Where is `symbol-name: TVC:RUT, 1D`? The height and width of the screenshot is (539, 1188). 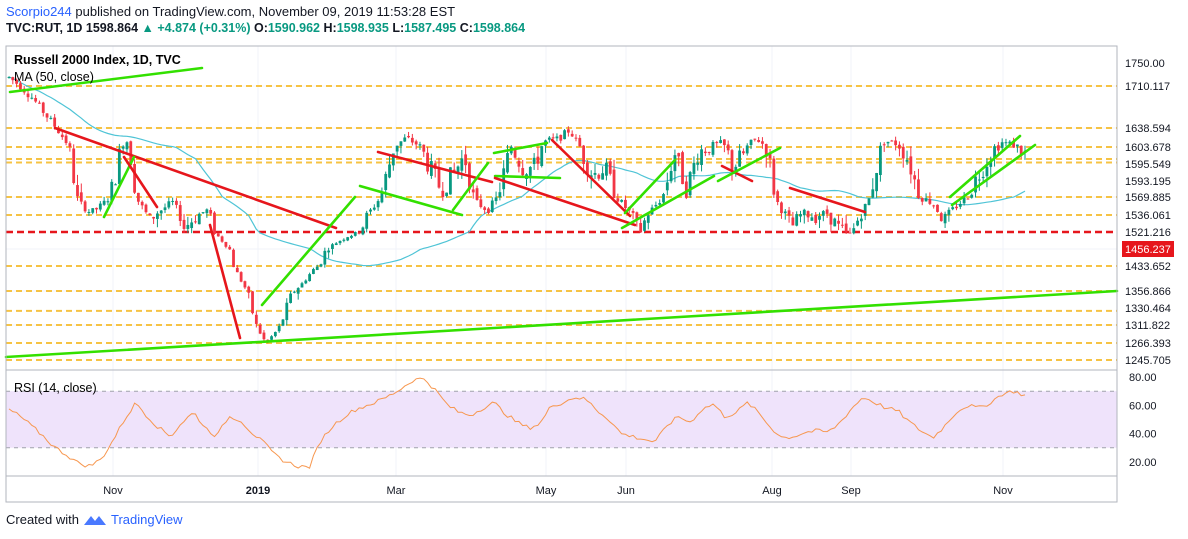 symbol-name: TVC:RUT, 1D is located at coordinates (44, 28).